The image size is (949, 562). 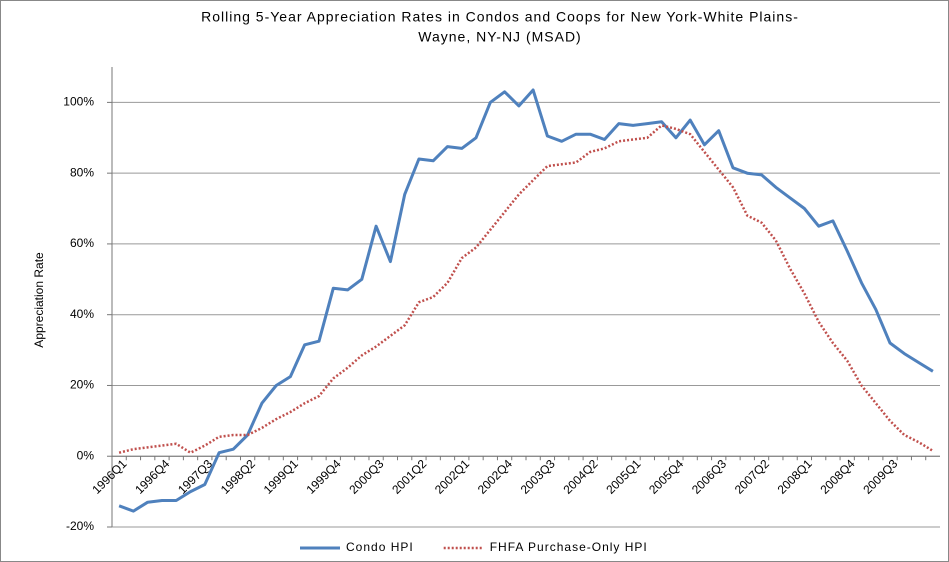 What do you see at coordinates (82, 385) in the screenshot?
I see `y-tick-label: 20%` at bounding box center [82, 385].